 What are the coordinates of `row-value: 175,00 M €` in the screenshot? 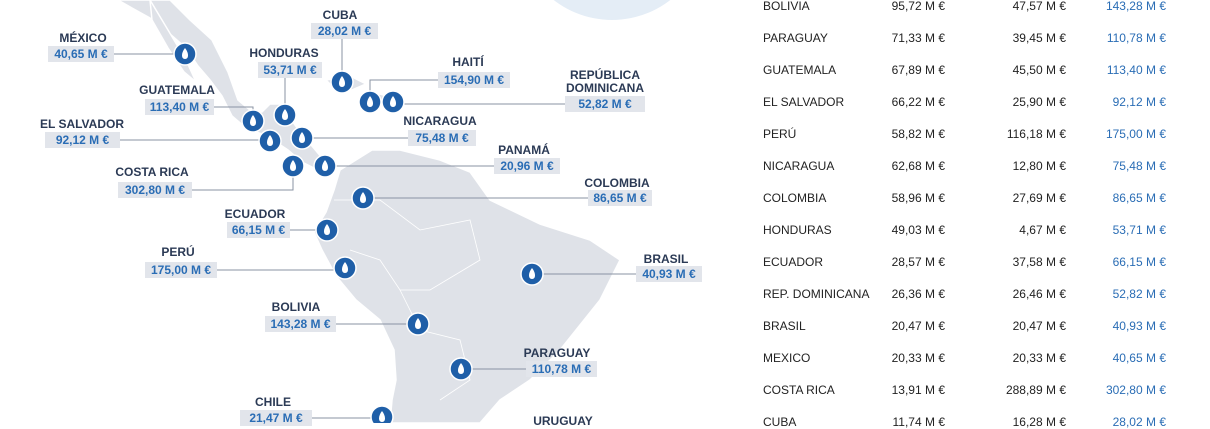 It's located at (1135, 134).